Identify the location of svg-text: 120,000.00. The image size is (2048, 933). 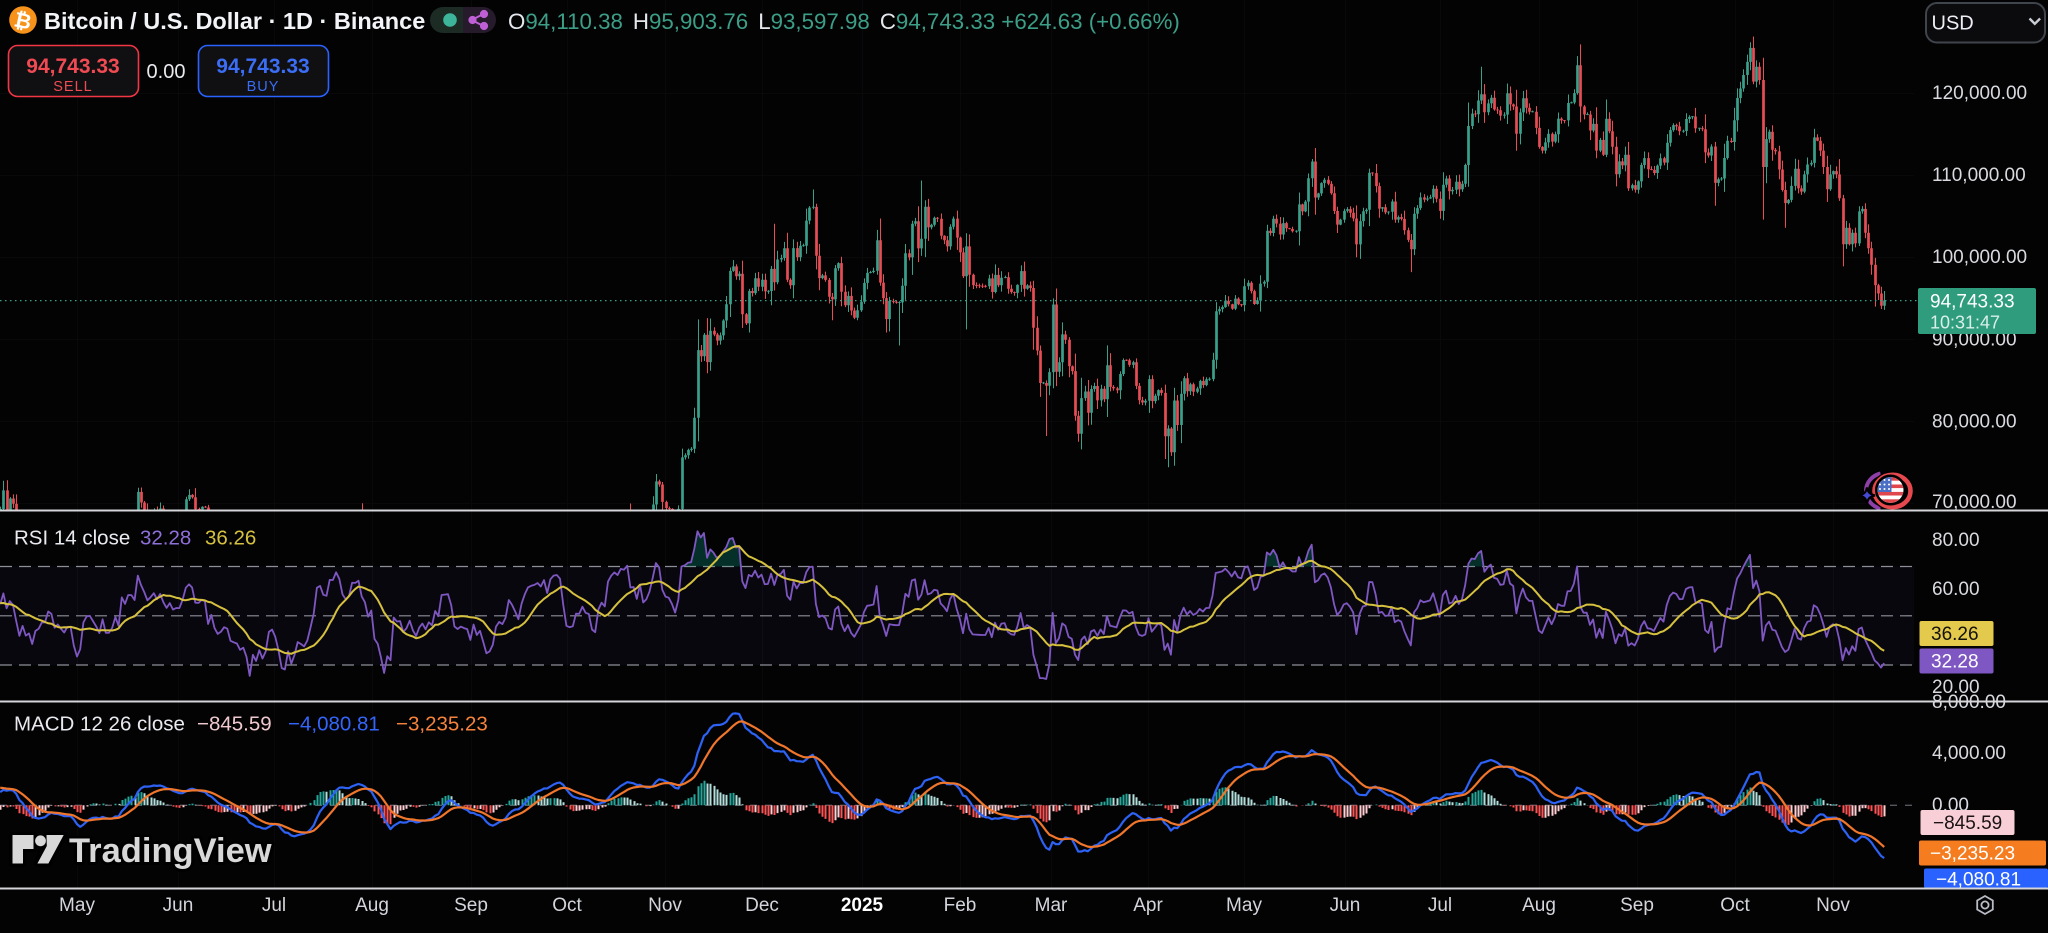
(1979, 93).